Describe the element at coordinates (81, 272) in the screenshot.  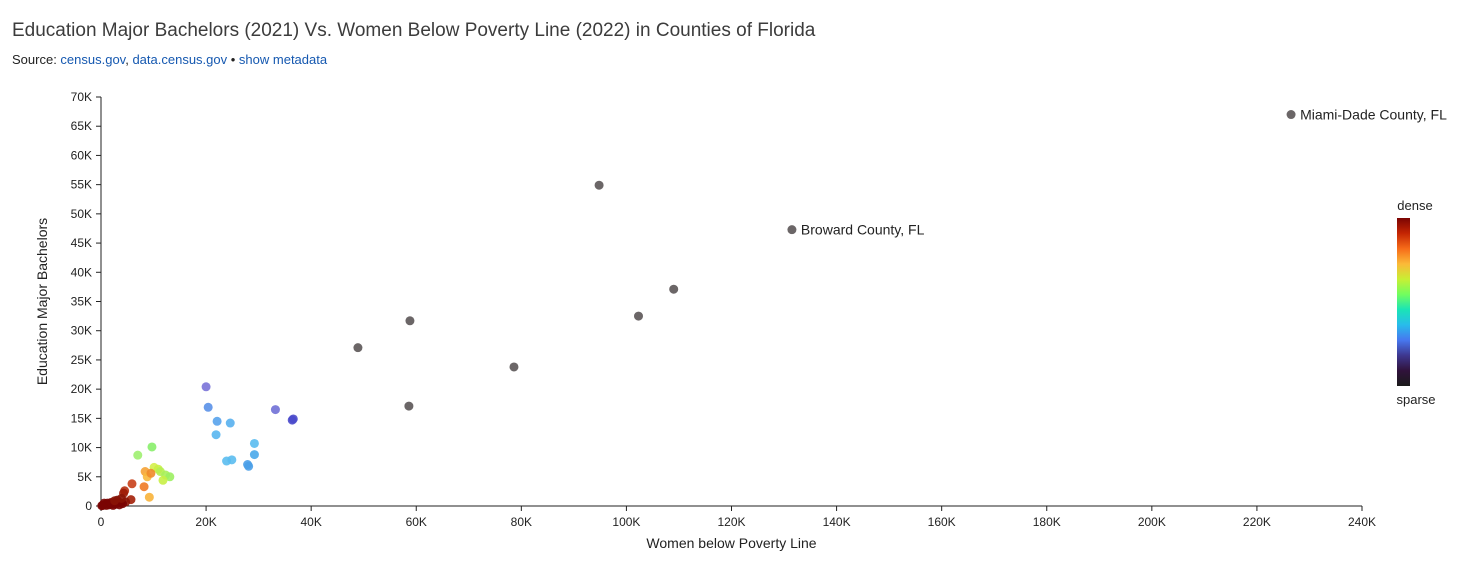
I see `y-tick-label: 40K` at that location.